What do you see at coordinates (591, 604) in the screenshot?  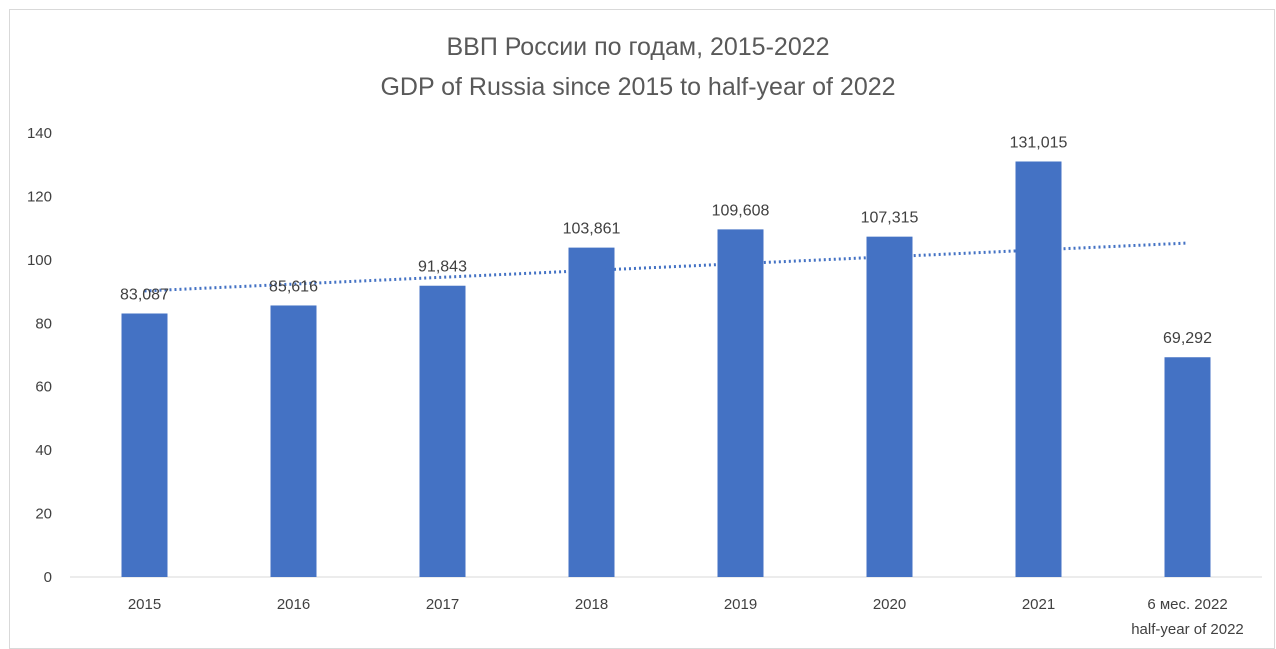 I see `x-tick-label: 2018` at bounding box center [591, 604].